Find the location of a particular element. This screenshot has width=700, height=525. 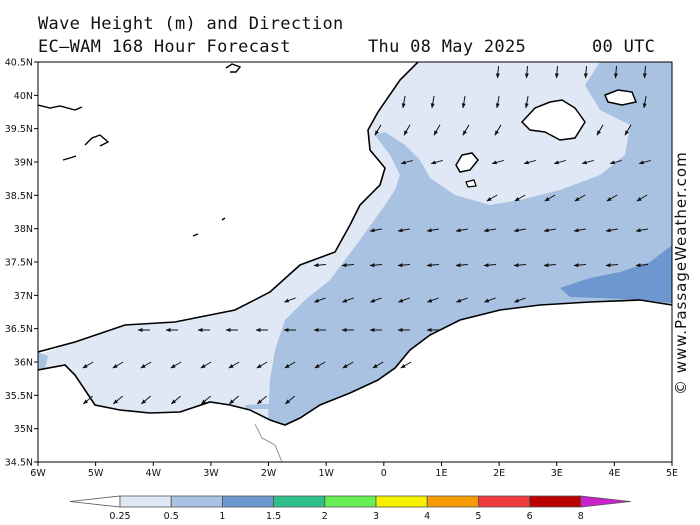

lat-tick-label: 39.5N is located at coordinates (19, 129).